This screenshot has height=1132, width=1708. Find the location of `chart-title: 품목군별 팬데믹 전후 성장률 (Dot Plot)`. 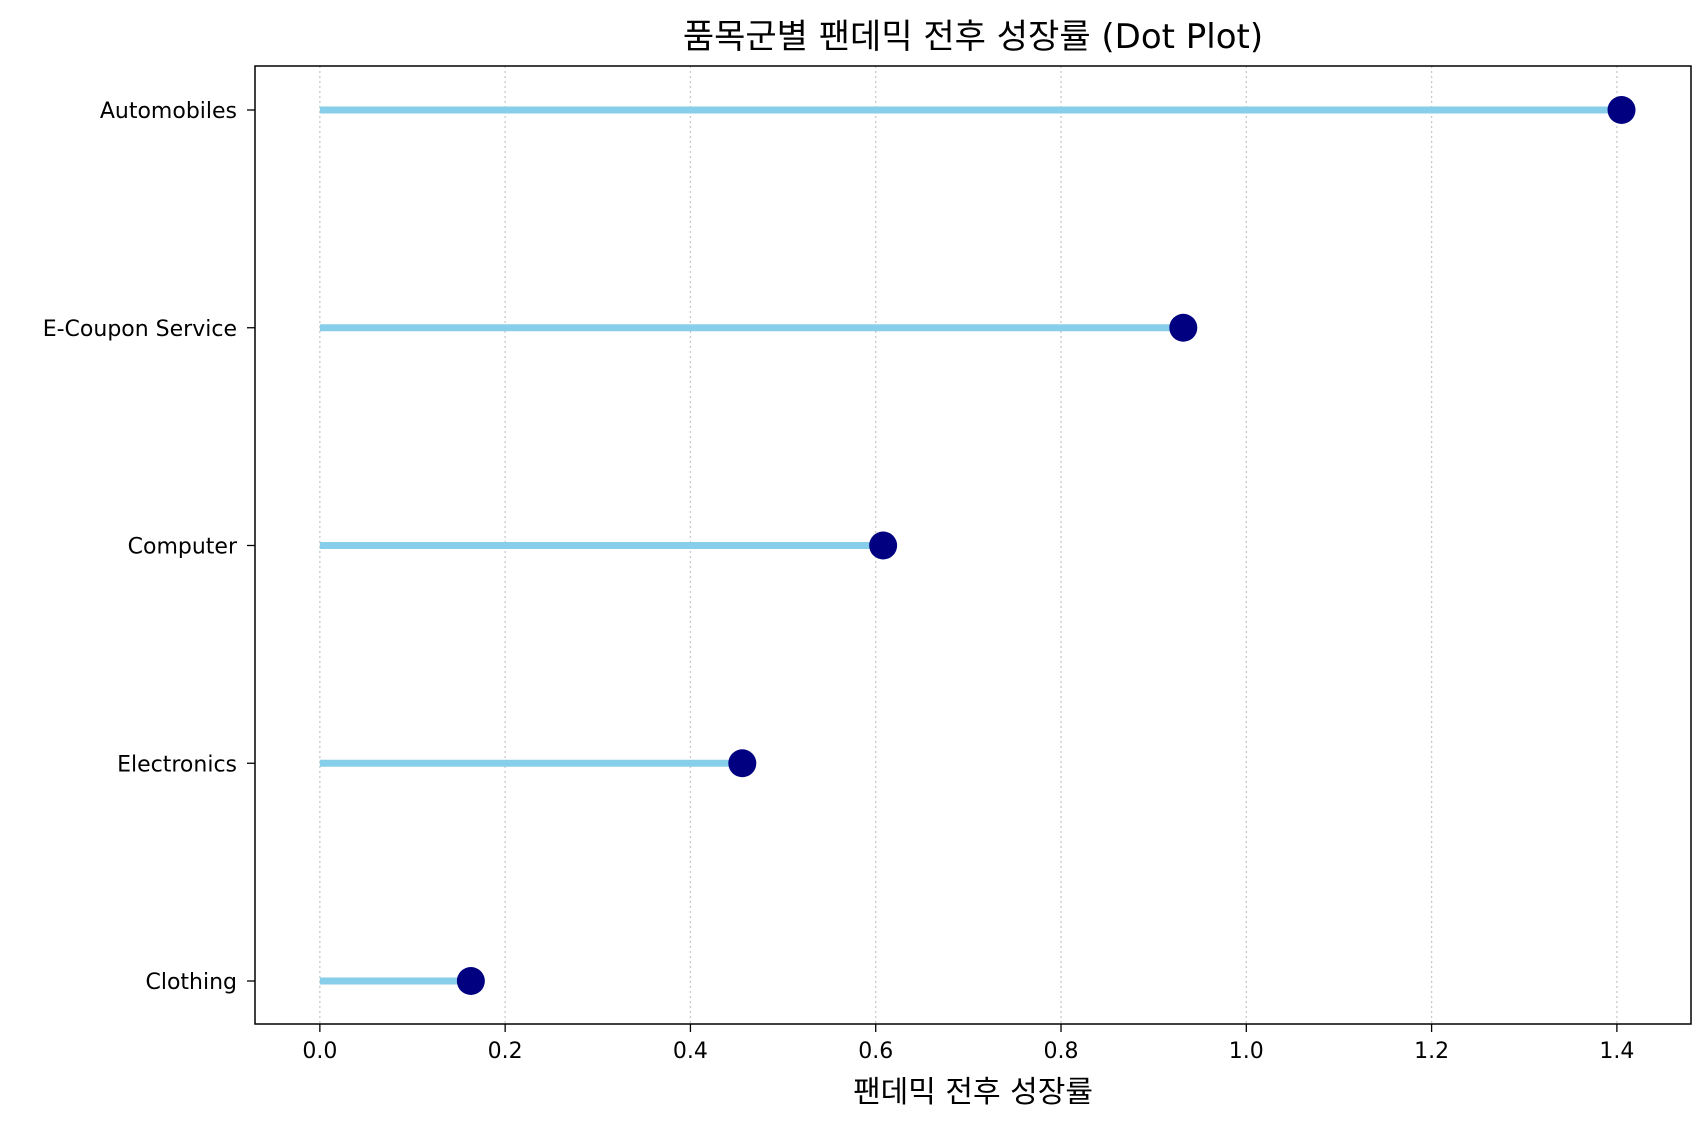

chart-title: 품목군별 팬데믹 전후 성장률 (Dot Plot) is located at coordinates (973, 37).